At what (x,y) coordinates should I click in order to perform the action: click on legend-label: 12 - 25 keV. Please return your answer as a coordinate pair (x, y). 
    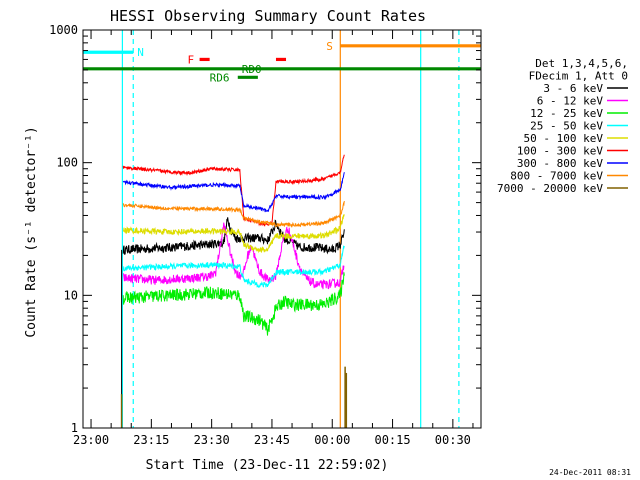
    Looking at the image, I should click on (566, 113).